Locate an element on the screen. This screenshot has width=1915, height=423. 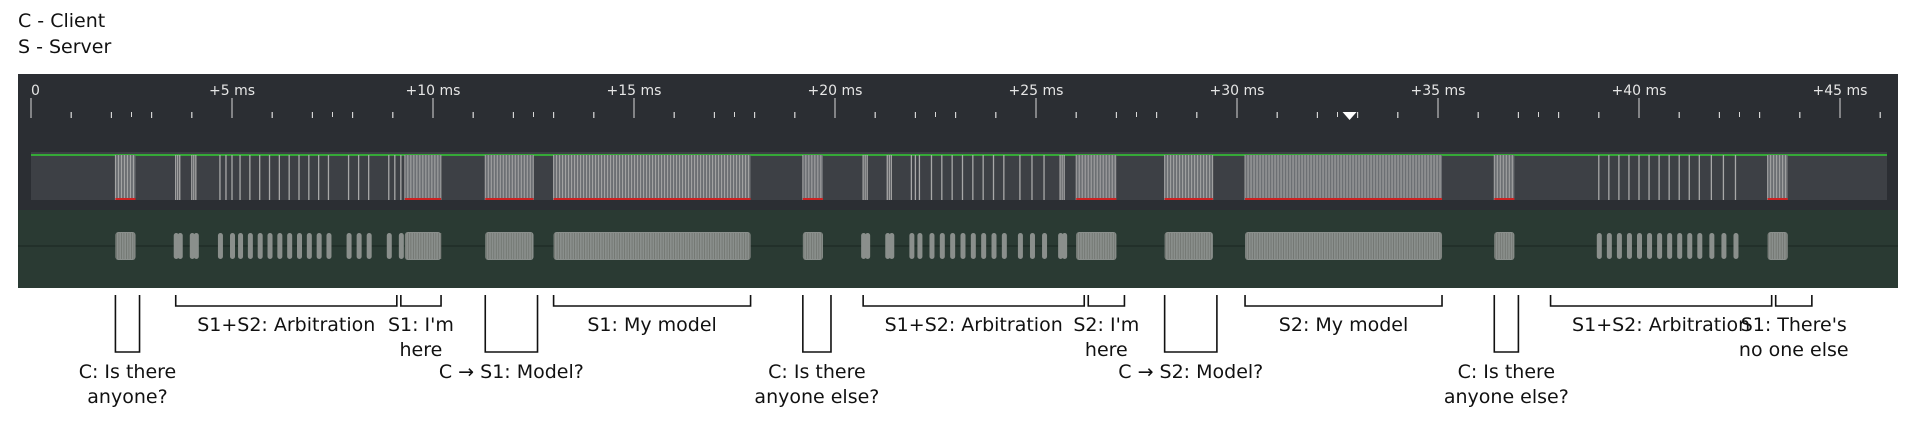
annotation-client: C → S1: Model? is located at coordinates (511, 339).